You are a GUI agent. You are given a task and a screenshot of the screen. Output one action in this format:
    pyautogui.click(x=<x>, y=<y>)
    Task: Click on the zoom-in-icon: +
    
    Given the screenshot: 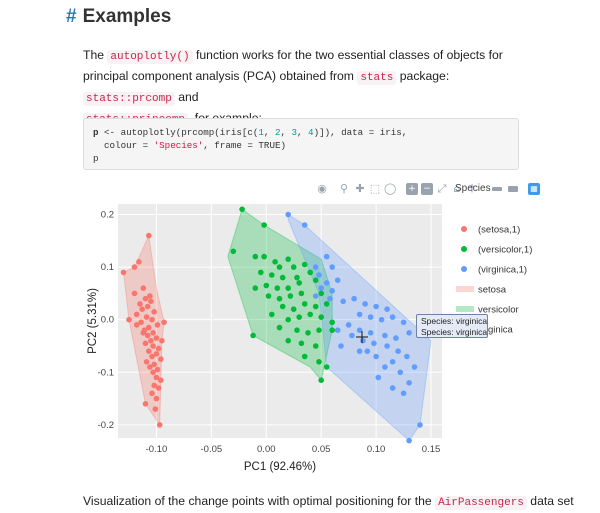 What is the action you would take?
    pyautogui.click(x=412, y=189)
    